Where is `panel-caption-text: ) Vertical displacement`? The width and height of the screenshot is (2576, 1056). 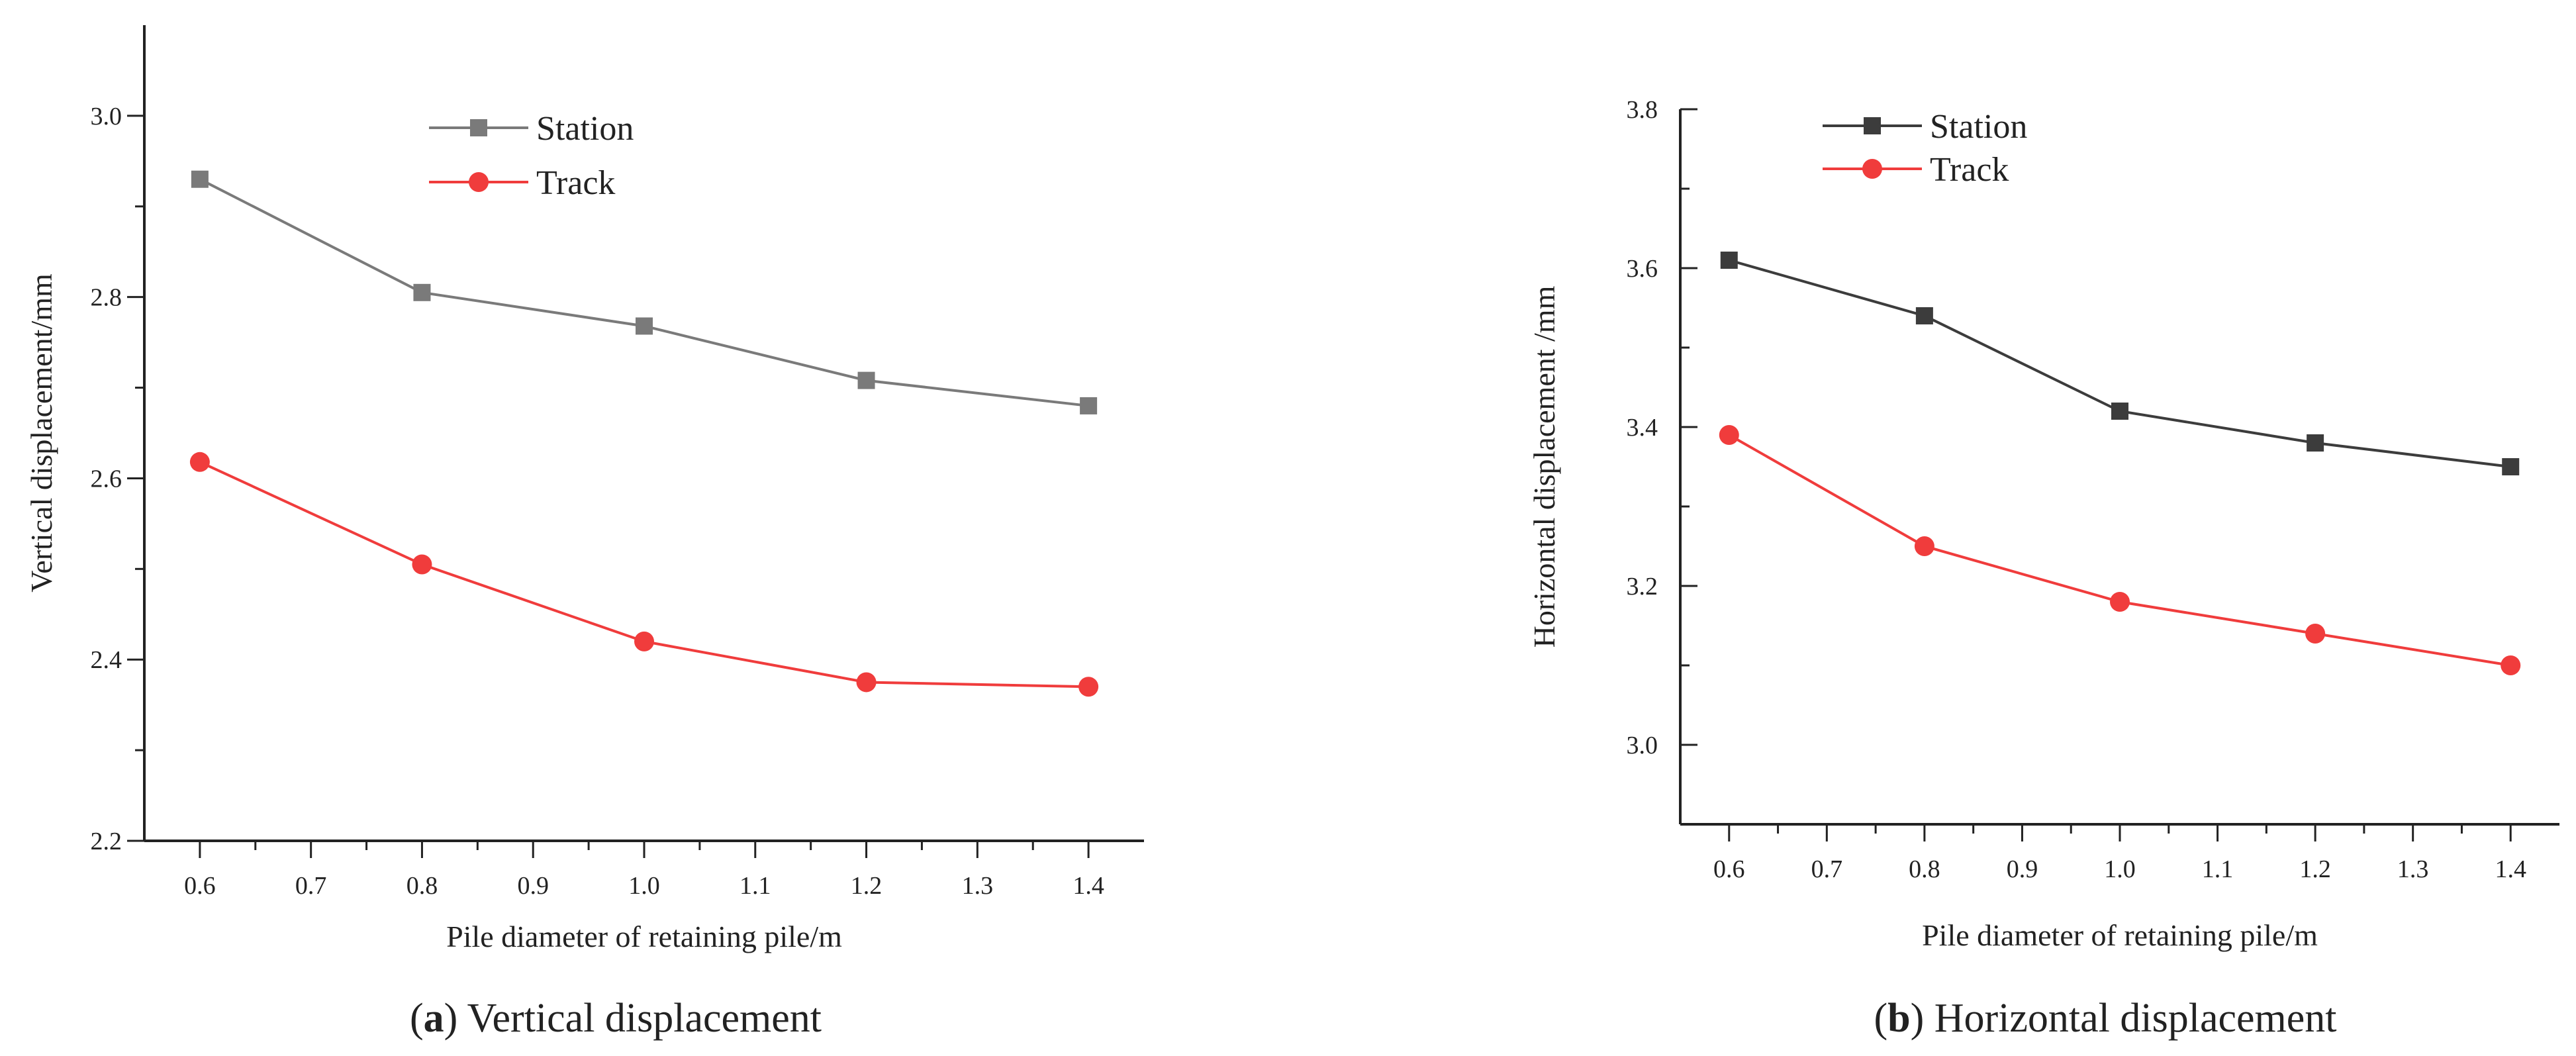 panel-caption-text: ) Vertical displacement is located at coordinates (633, 1018).